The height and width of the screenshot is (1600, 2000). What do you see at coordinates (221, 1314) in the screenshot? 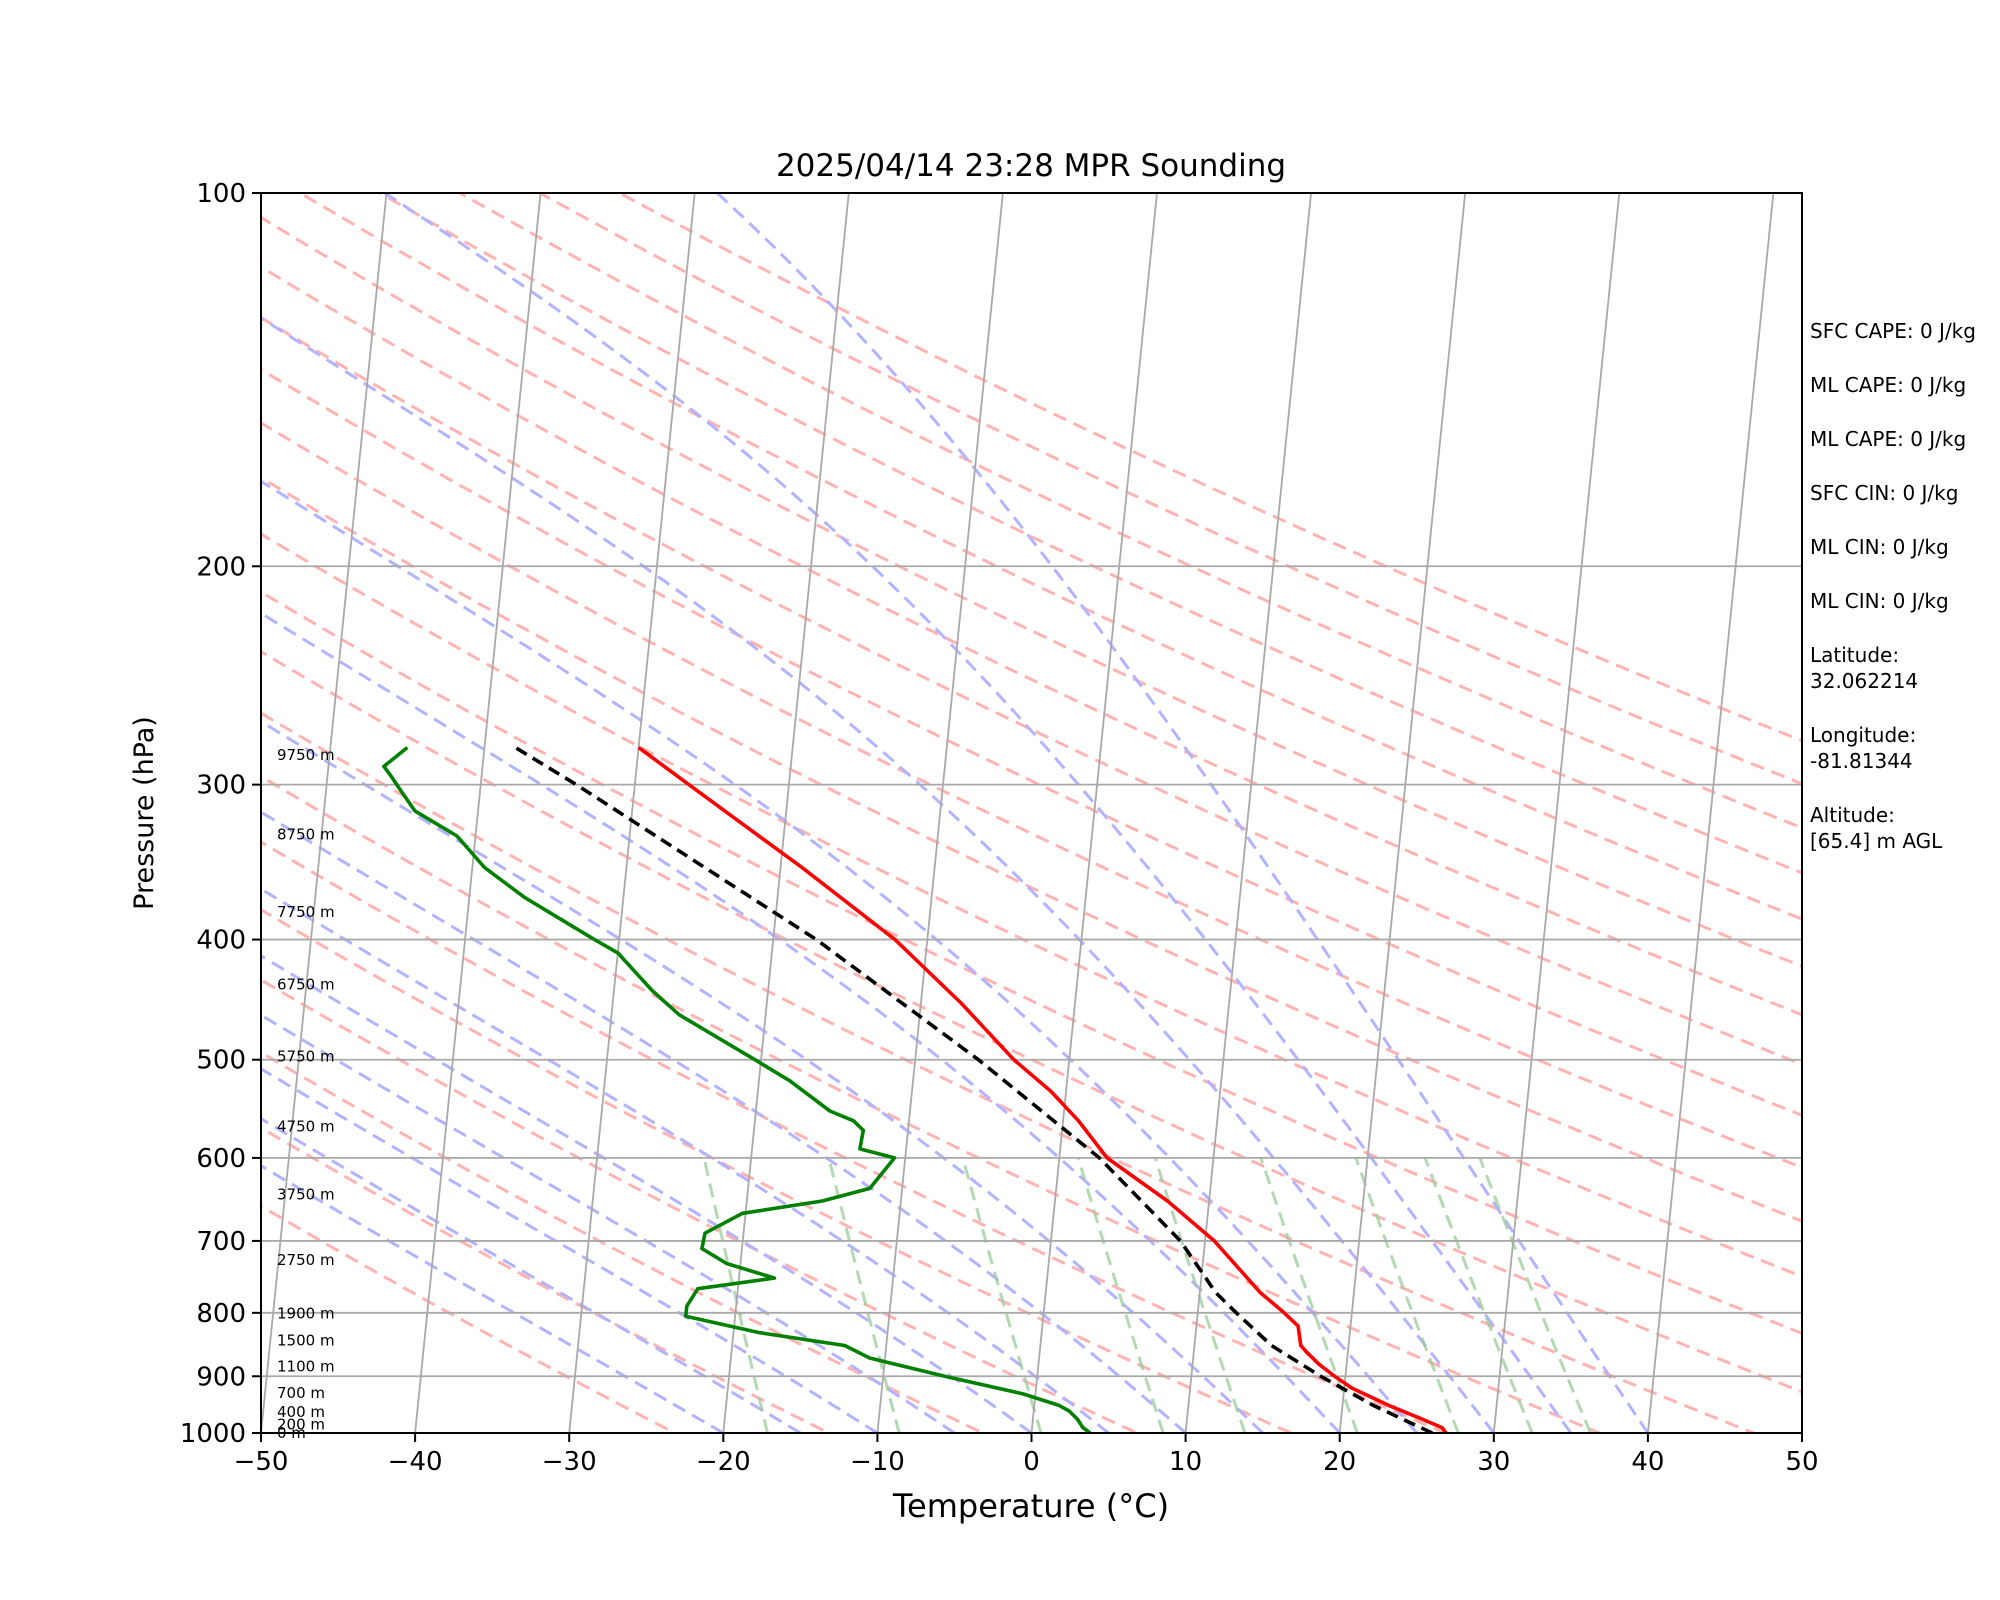
I see `y-tick-label: 800` at bounding box center [221, 1314].